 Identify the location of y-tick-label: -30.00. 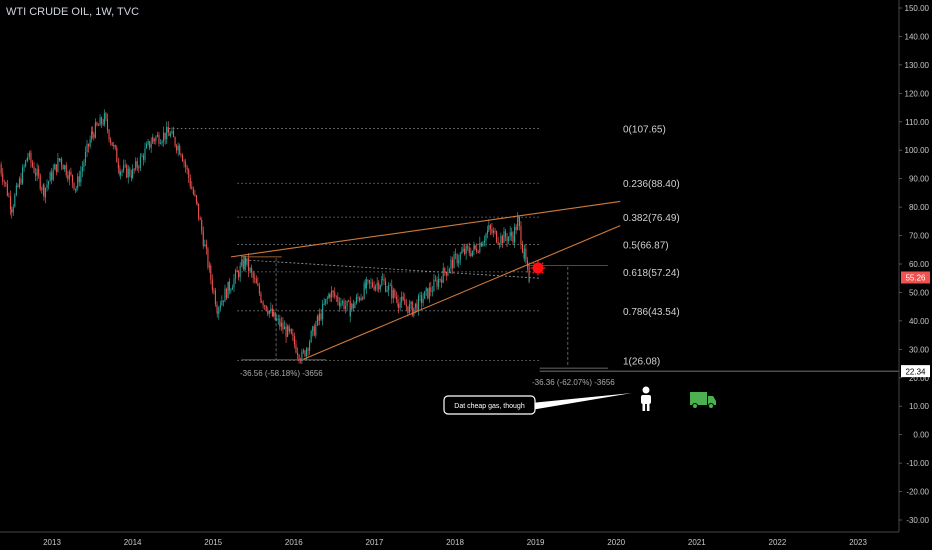
(917, 520).